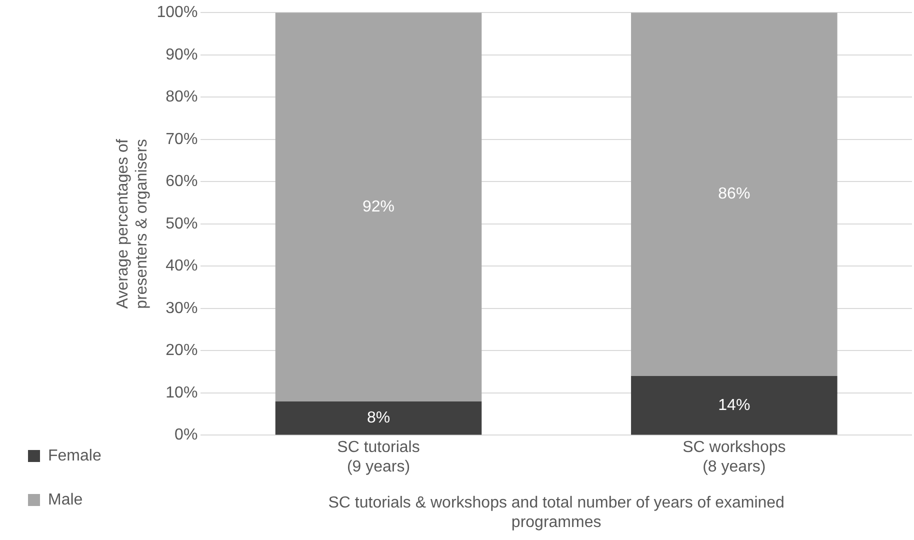  I want to click on y-tick-label: 80%, so click(182, 97).